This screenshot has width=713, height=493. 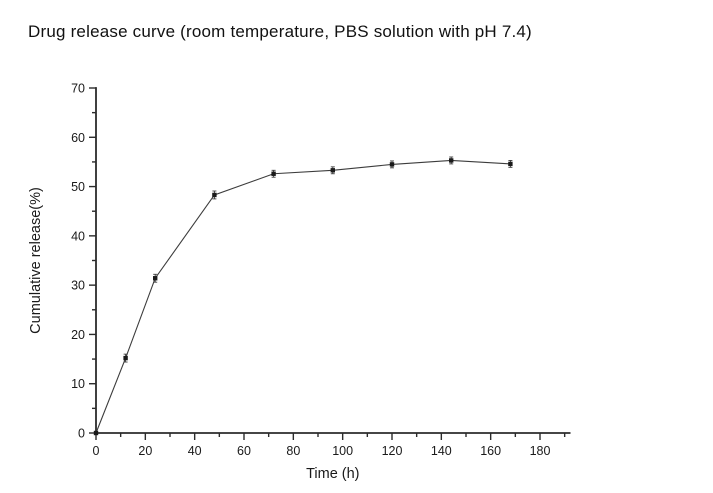 What do you see at coordinates (78, 384) in the screenshot?
I see `y-tick-label: 10` at bounding box center [78, 384].